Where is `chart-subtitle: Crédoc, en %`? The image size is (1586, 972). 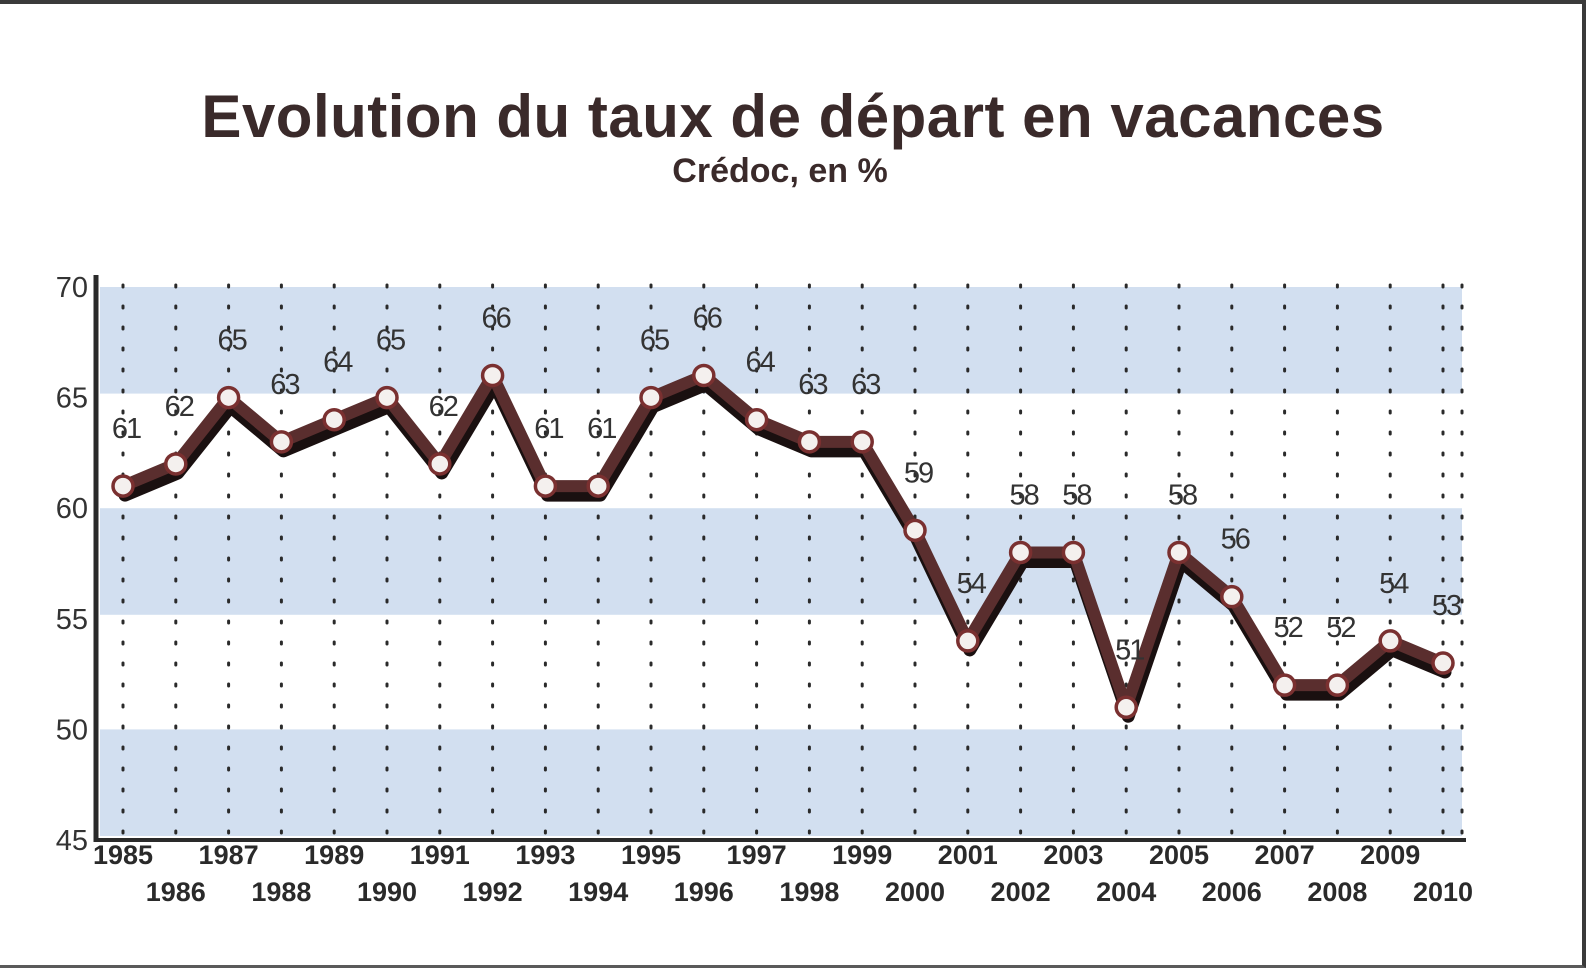 chart-subtitle: Crédoc, en % is located at coordinates (780, 171).